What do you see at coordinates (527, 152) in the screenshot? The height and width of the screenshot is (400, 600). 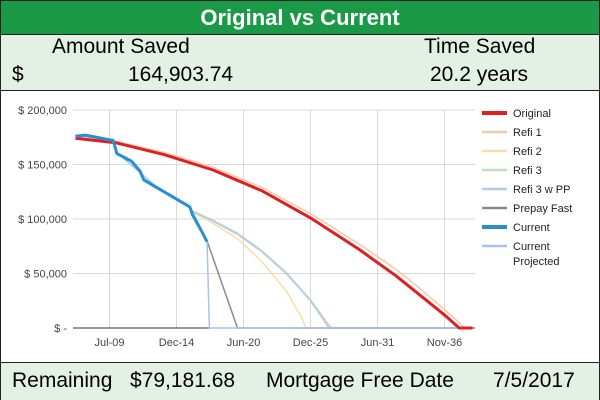 I see `legend-label: Refi 2` at bounding box center [527, 152].